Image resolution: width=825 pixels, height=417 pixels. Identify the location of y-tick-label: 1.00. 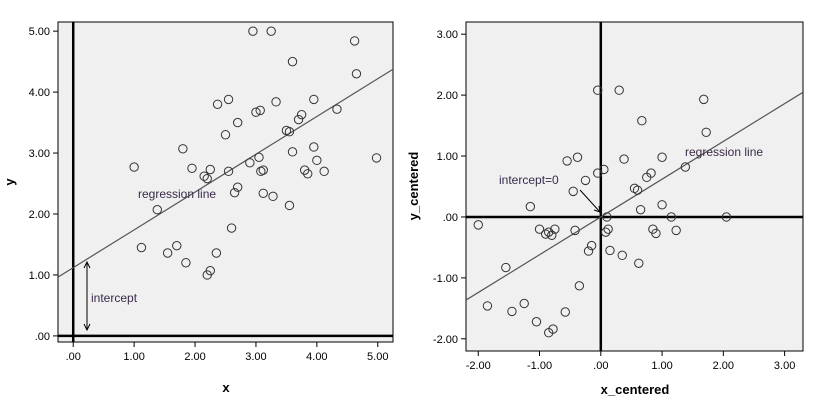
(447, 157).